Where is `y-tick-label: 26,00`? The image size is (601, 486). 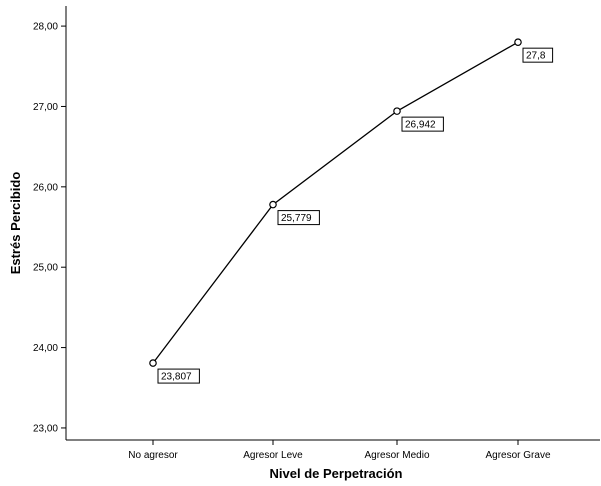 y-tick-label: 26,00 is located at coordinates (45, 187).